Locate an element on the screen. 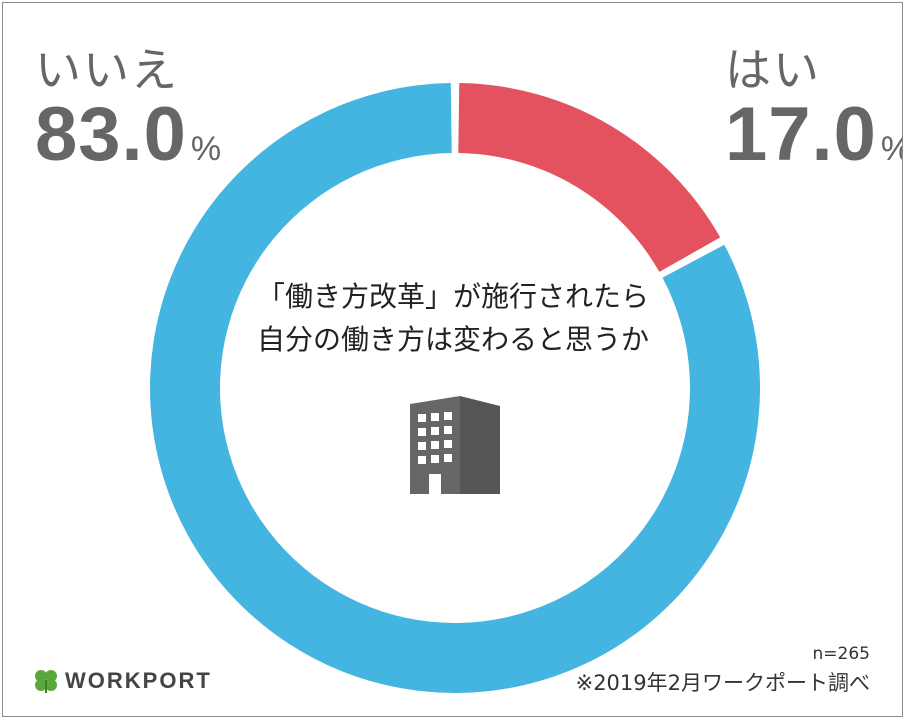 The height and width of the screenshot is (721, 907). label-yes-word: はい is located at coordinates (773, 70).